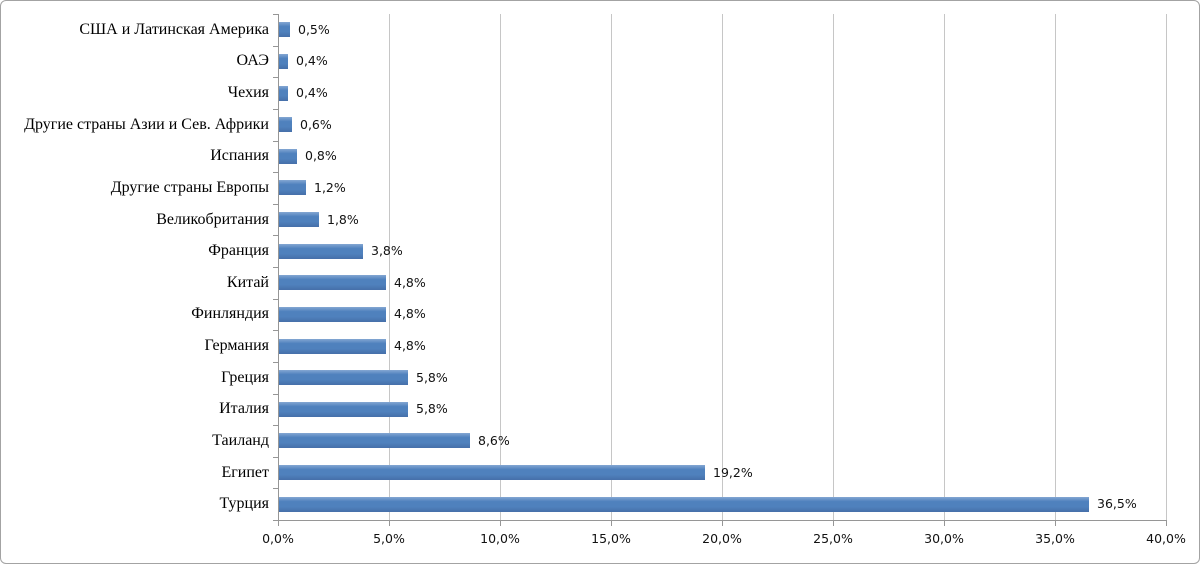  I want to click on value-axis-tick-label: 35,0%, so click(1055, 538).